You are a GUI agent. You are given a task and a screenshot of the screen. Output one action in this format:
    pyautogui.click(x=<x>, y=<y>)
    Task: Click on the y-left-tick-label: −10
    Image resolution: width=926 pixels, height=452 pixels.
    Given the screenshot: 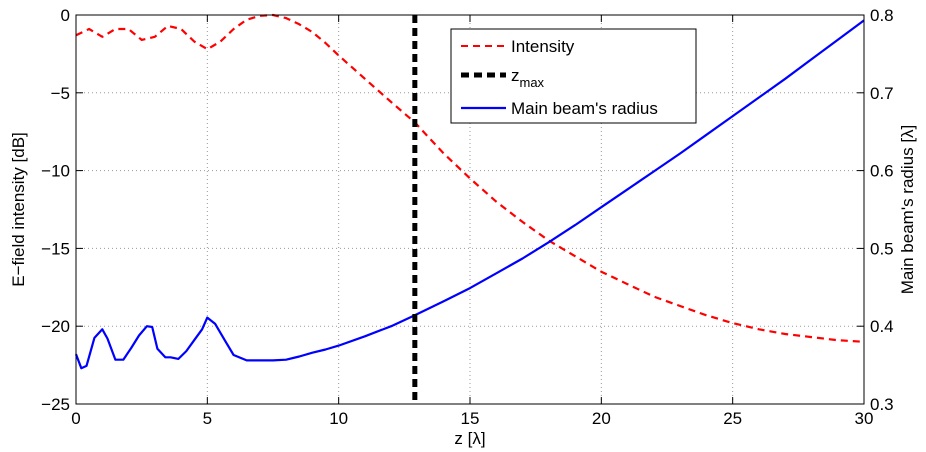 What is the action you would take?
    pyautogui.click(x=55, y=171)
    